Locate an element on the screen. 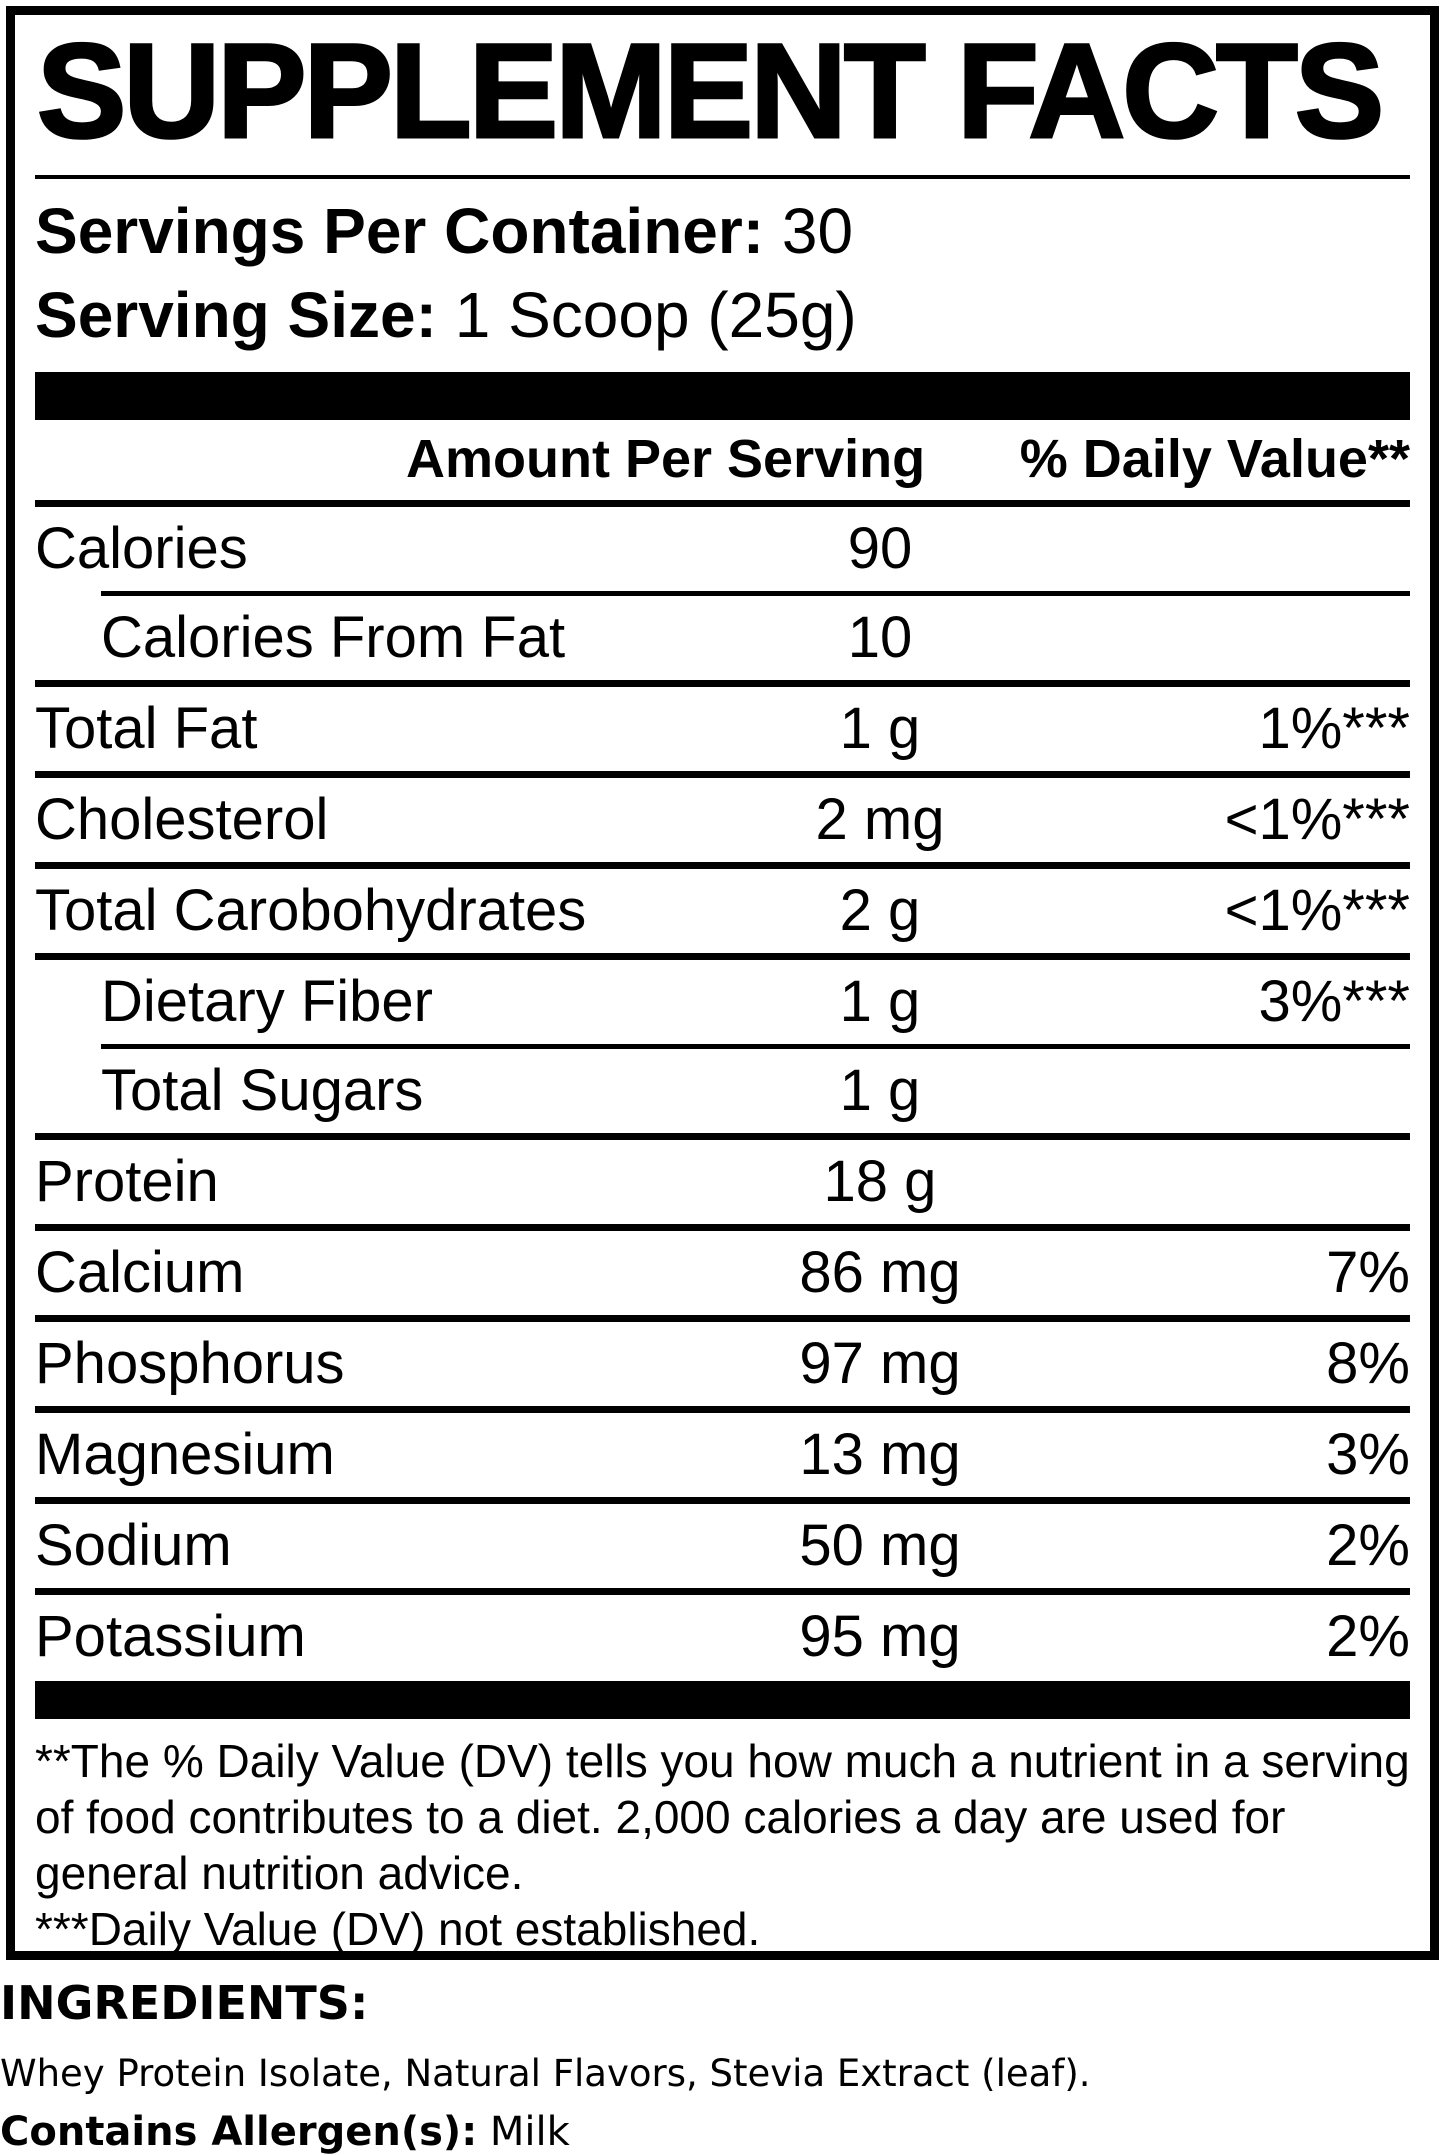 Image resolution: width=1445 pixels, height=2155 pixels. servings-per-container-value: 30 is located at coordinates (817, 230).